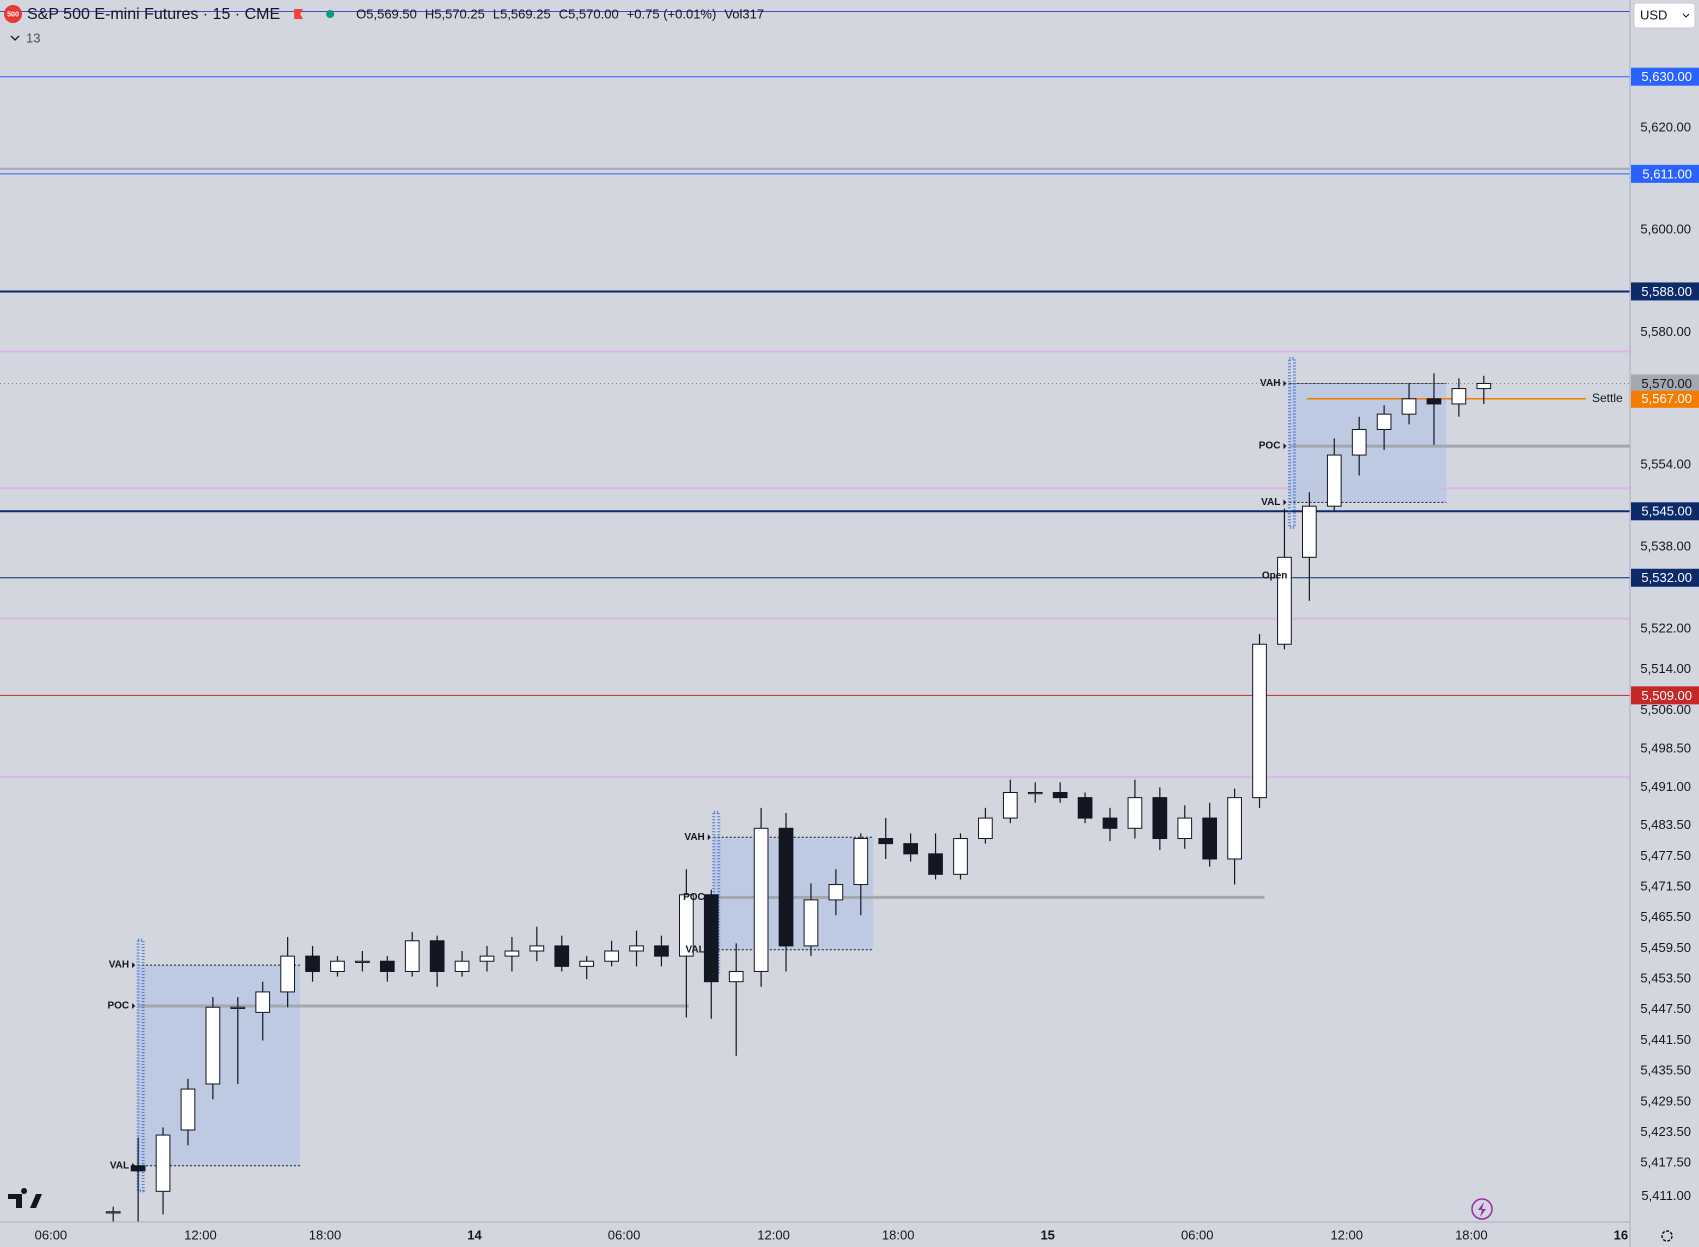  I want to click on last-price-label: 5,570.00, so click(1666, 383).